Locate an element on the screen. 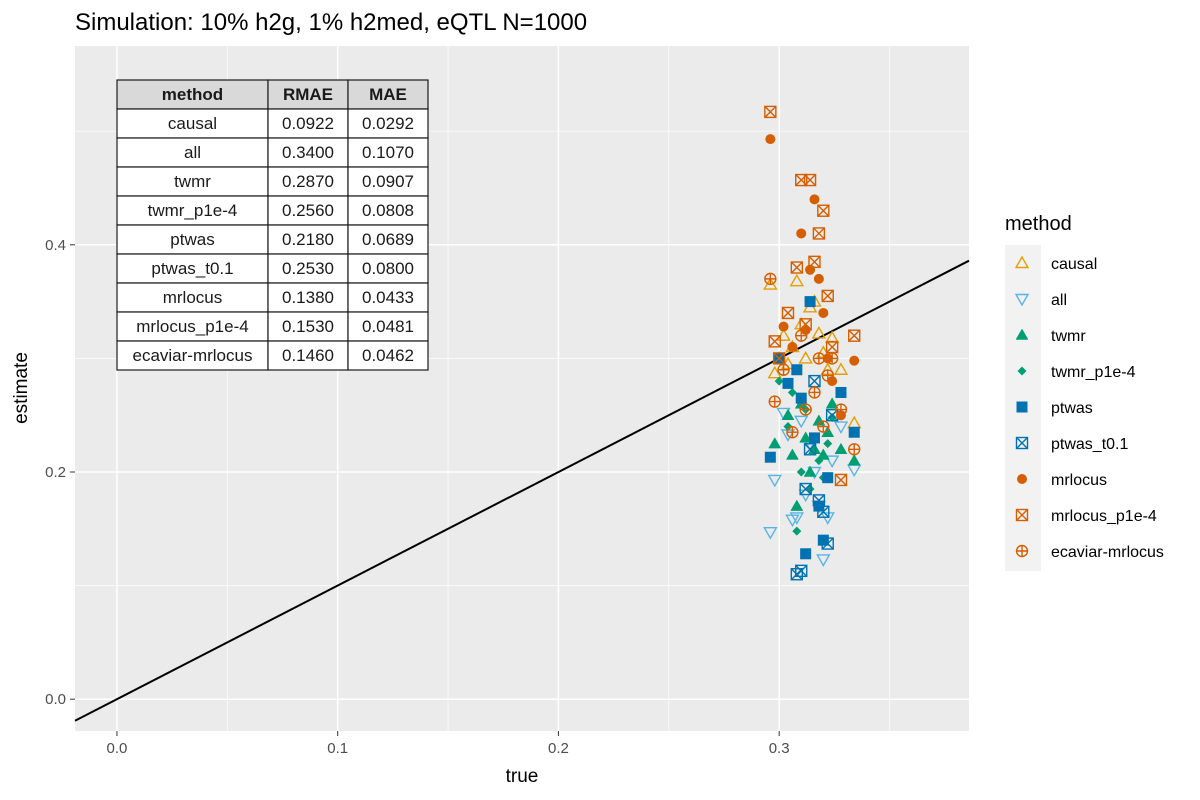 Image resolution: width=1200 pixels, height=800 pixels. table-header-text: MAE is located at coordinates (388, 94).